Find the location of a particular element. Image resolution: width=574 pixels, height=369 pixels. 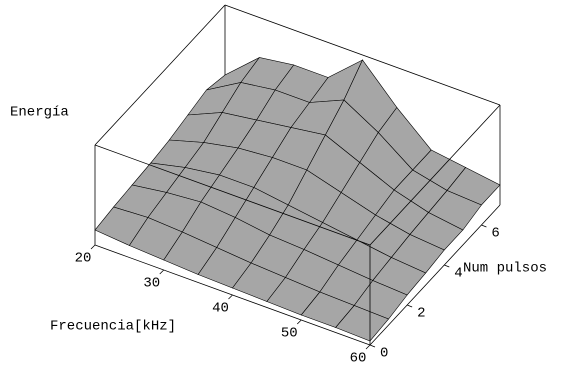

z-axis-label: Energía is located at coordinates (39, 113).